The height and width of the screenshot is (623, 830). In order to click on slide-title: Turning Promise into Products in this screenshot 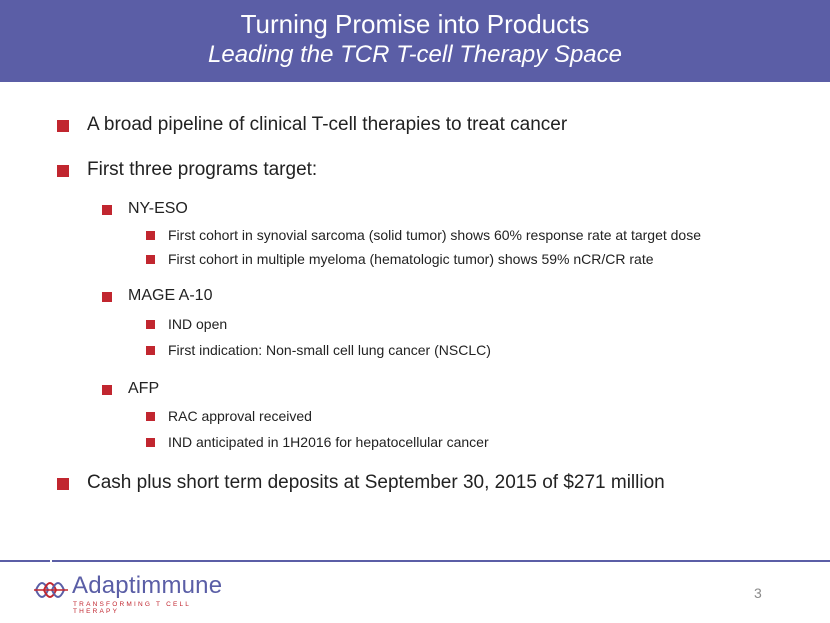, I will do `click(415, 24)`.